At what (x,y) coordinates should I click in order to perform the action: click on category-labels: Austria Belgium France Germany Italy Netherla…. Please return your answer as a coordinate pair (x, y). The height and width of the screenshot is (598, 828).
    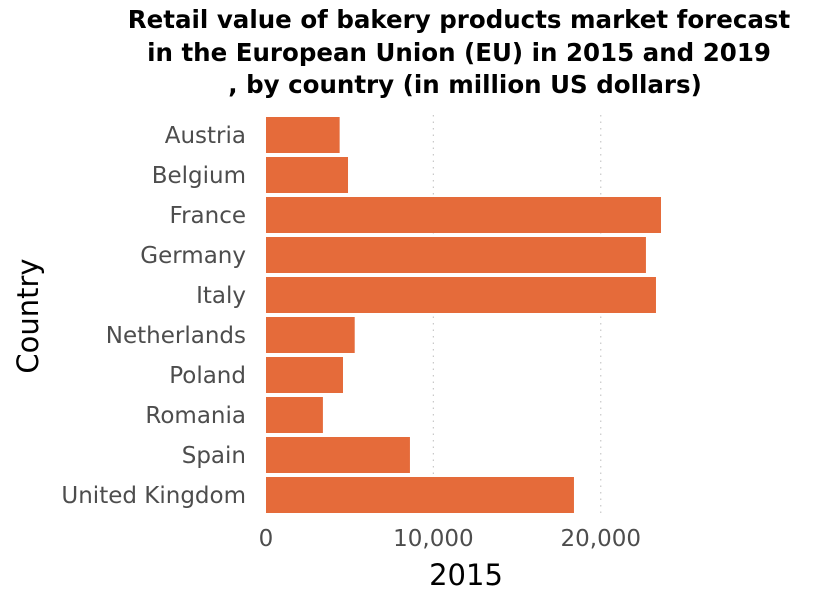
    Looking at the image, I should click on (153, 316).